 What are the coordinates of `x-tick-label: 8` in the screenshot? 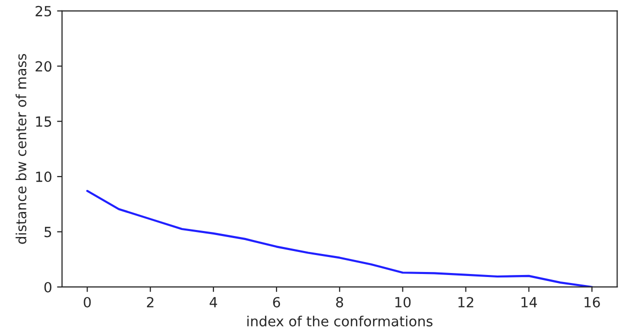 It's located at (340, 302).